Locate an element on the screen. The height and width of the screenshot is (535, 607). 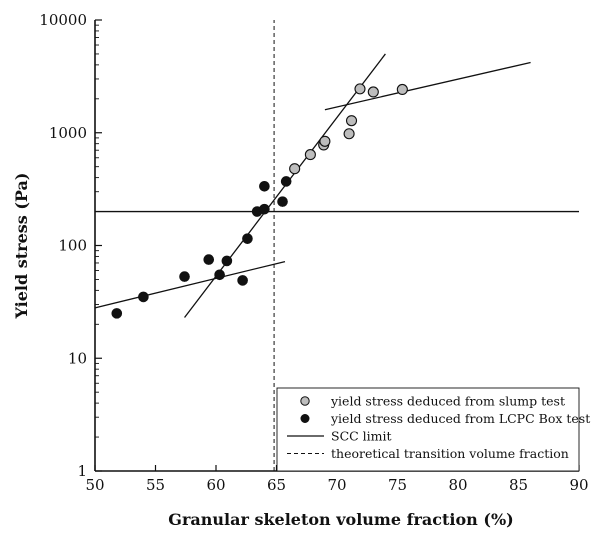
legend-label: SCC limit is located at coordinates (361, 436).